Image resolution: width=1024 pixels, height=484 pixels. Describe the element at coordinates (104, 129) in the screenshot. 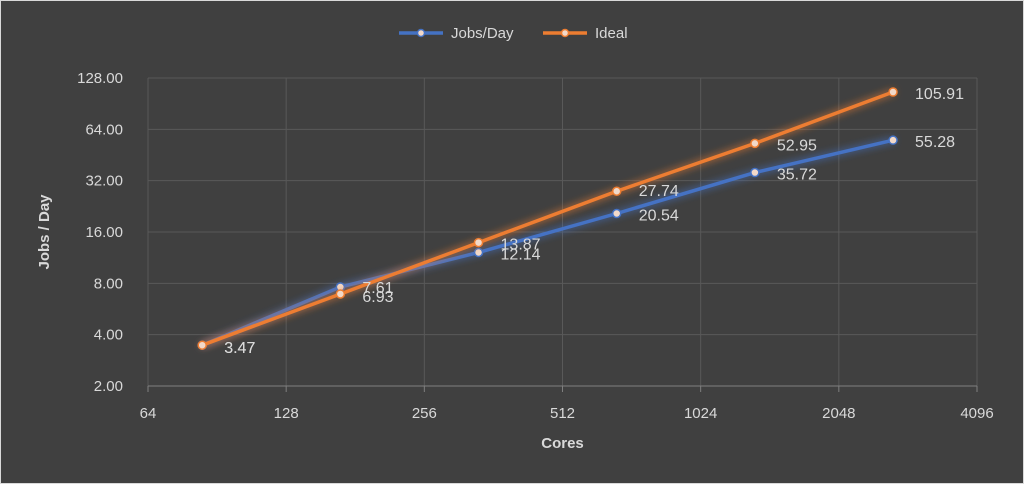

I see `y-tick-label: 64.00` at that location.